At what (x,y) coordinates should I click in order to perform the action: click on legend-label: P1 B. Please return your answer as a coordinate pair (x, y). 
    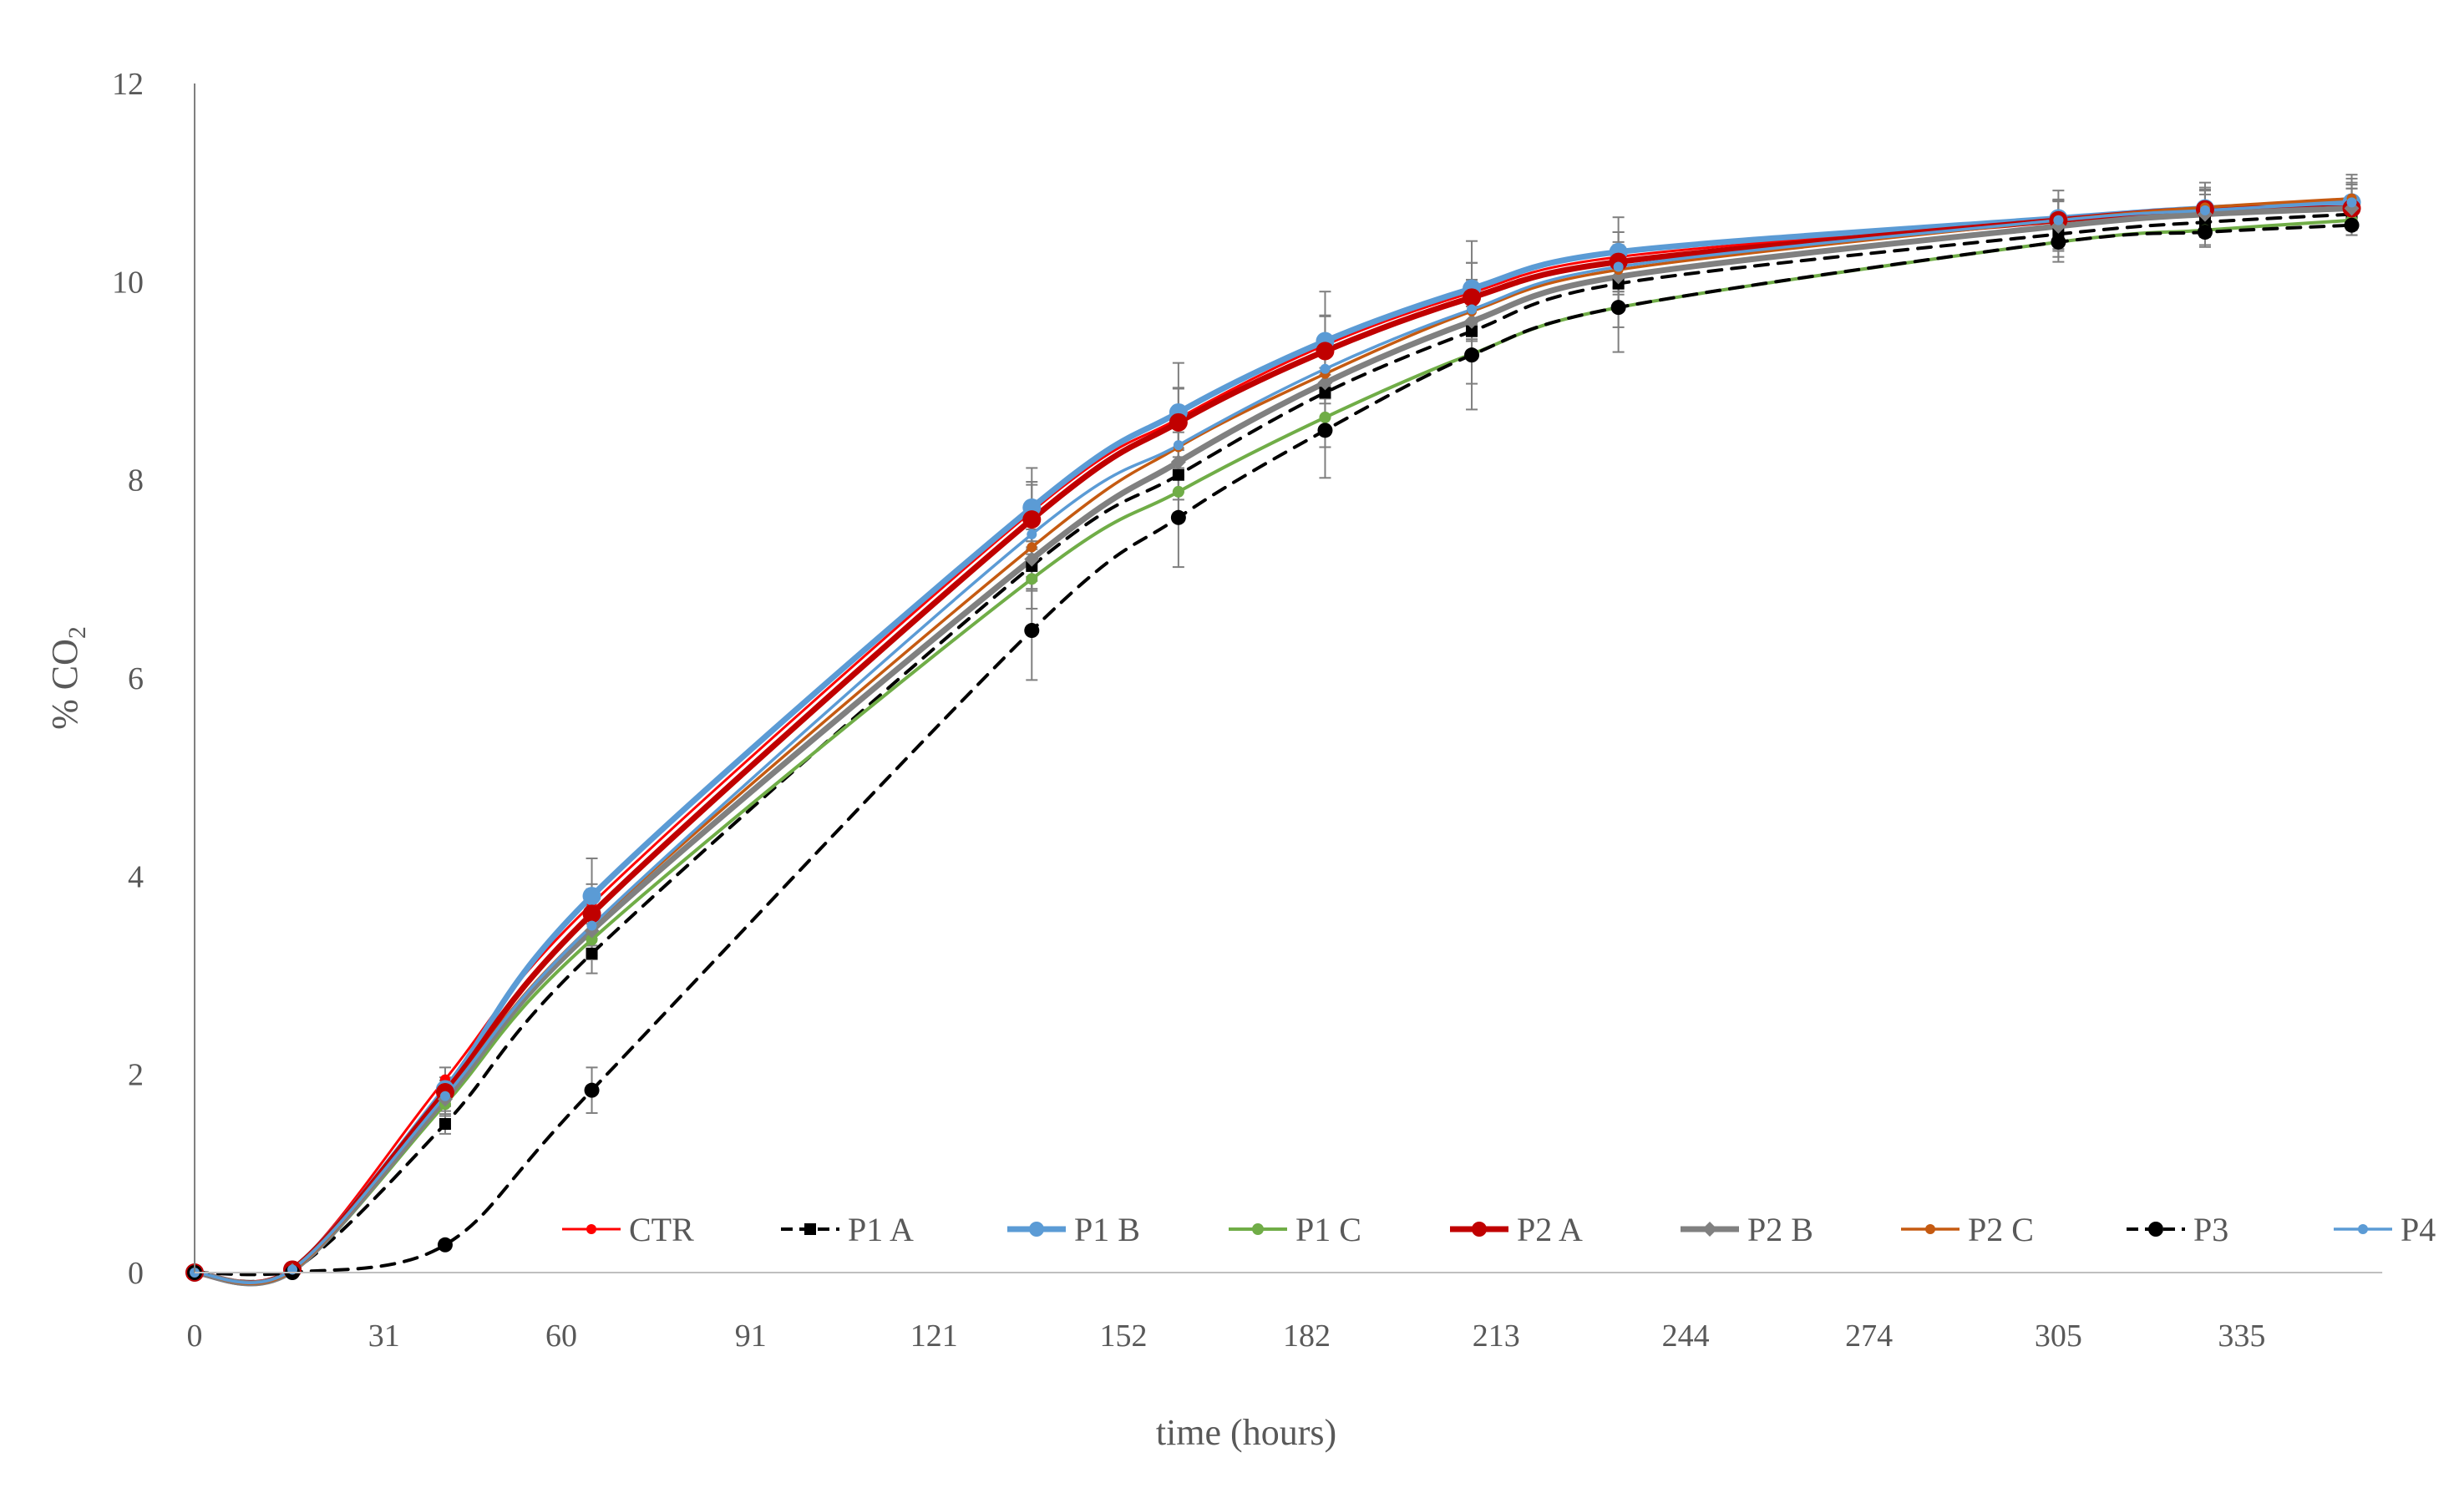
    Looking at the image, I should click on (1107, 1229).